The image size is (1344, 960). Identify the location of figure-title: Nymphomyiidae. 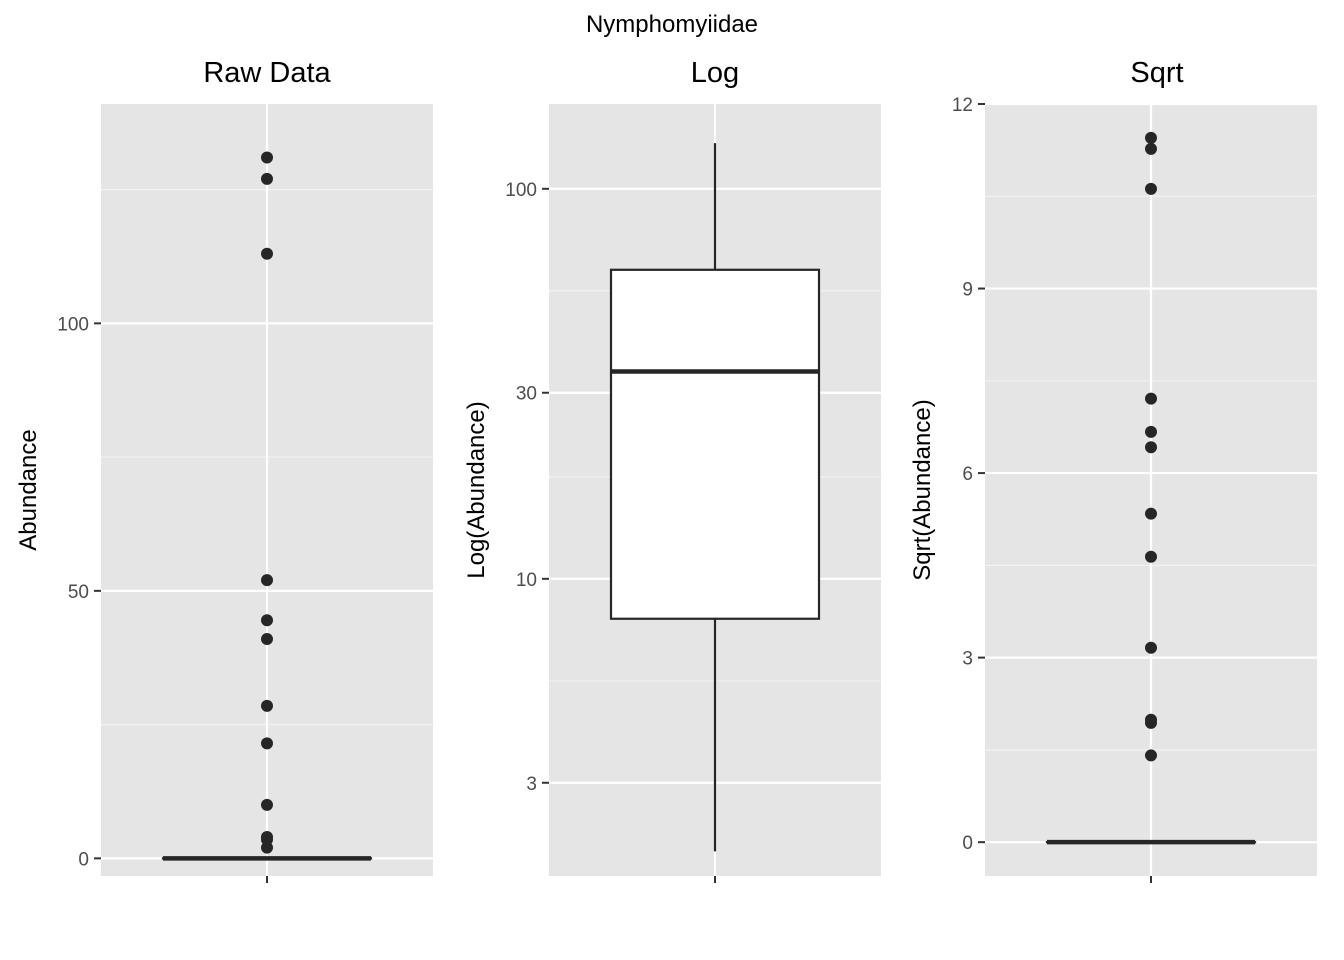
(672, 24).